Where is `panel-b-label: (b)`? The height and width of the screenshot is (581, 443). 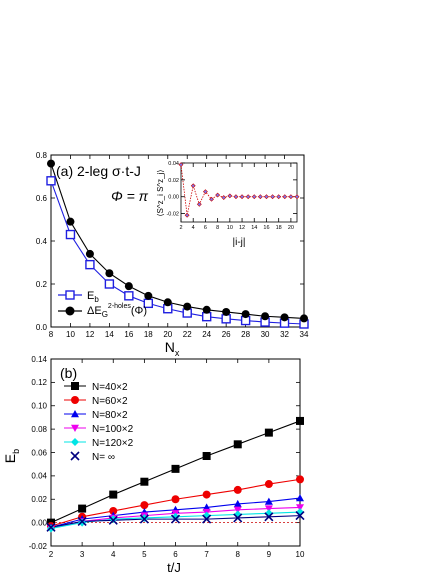
panel-b-label: (b) is located at coordinates (68, 373).